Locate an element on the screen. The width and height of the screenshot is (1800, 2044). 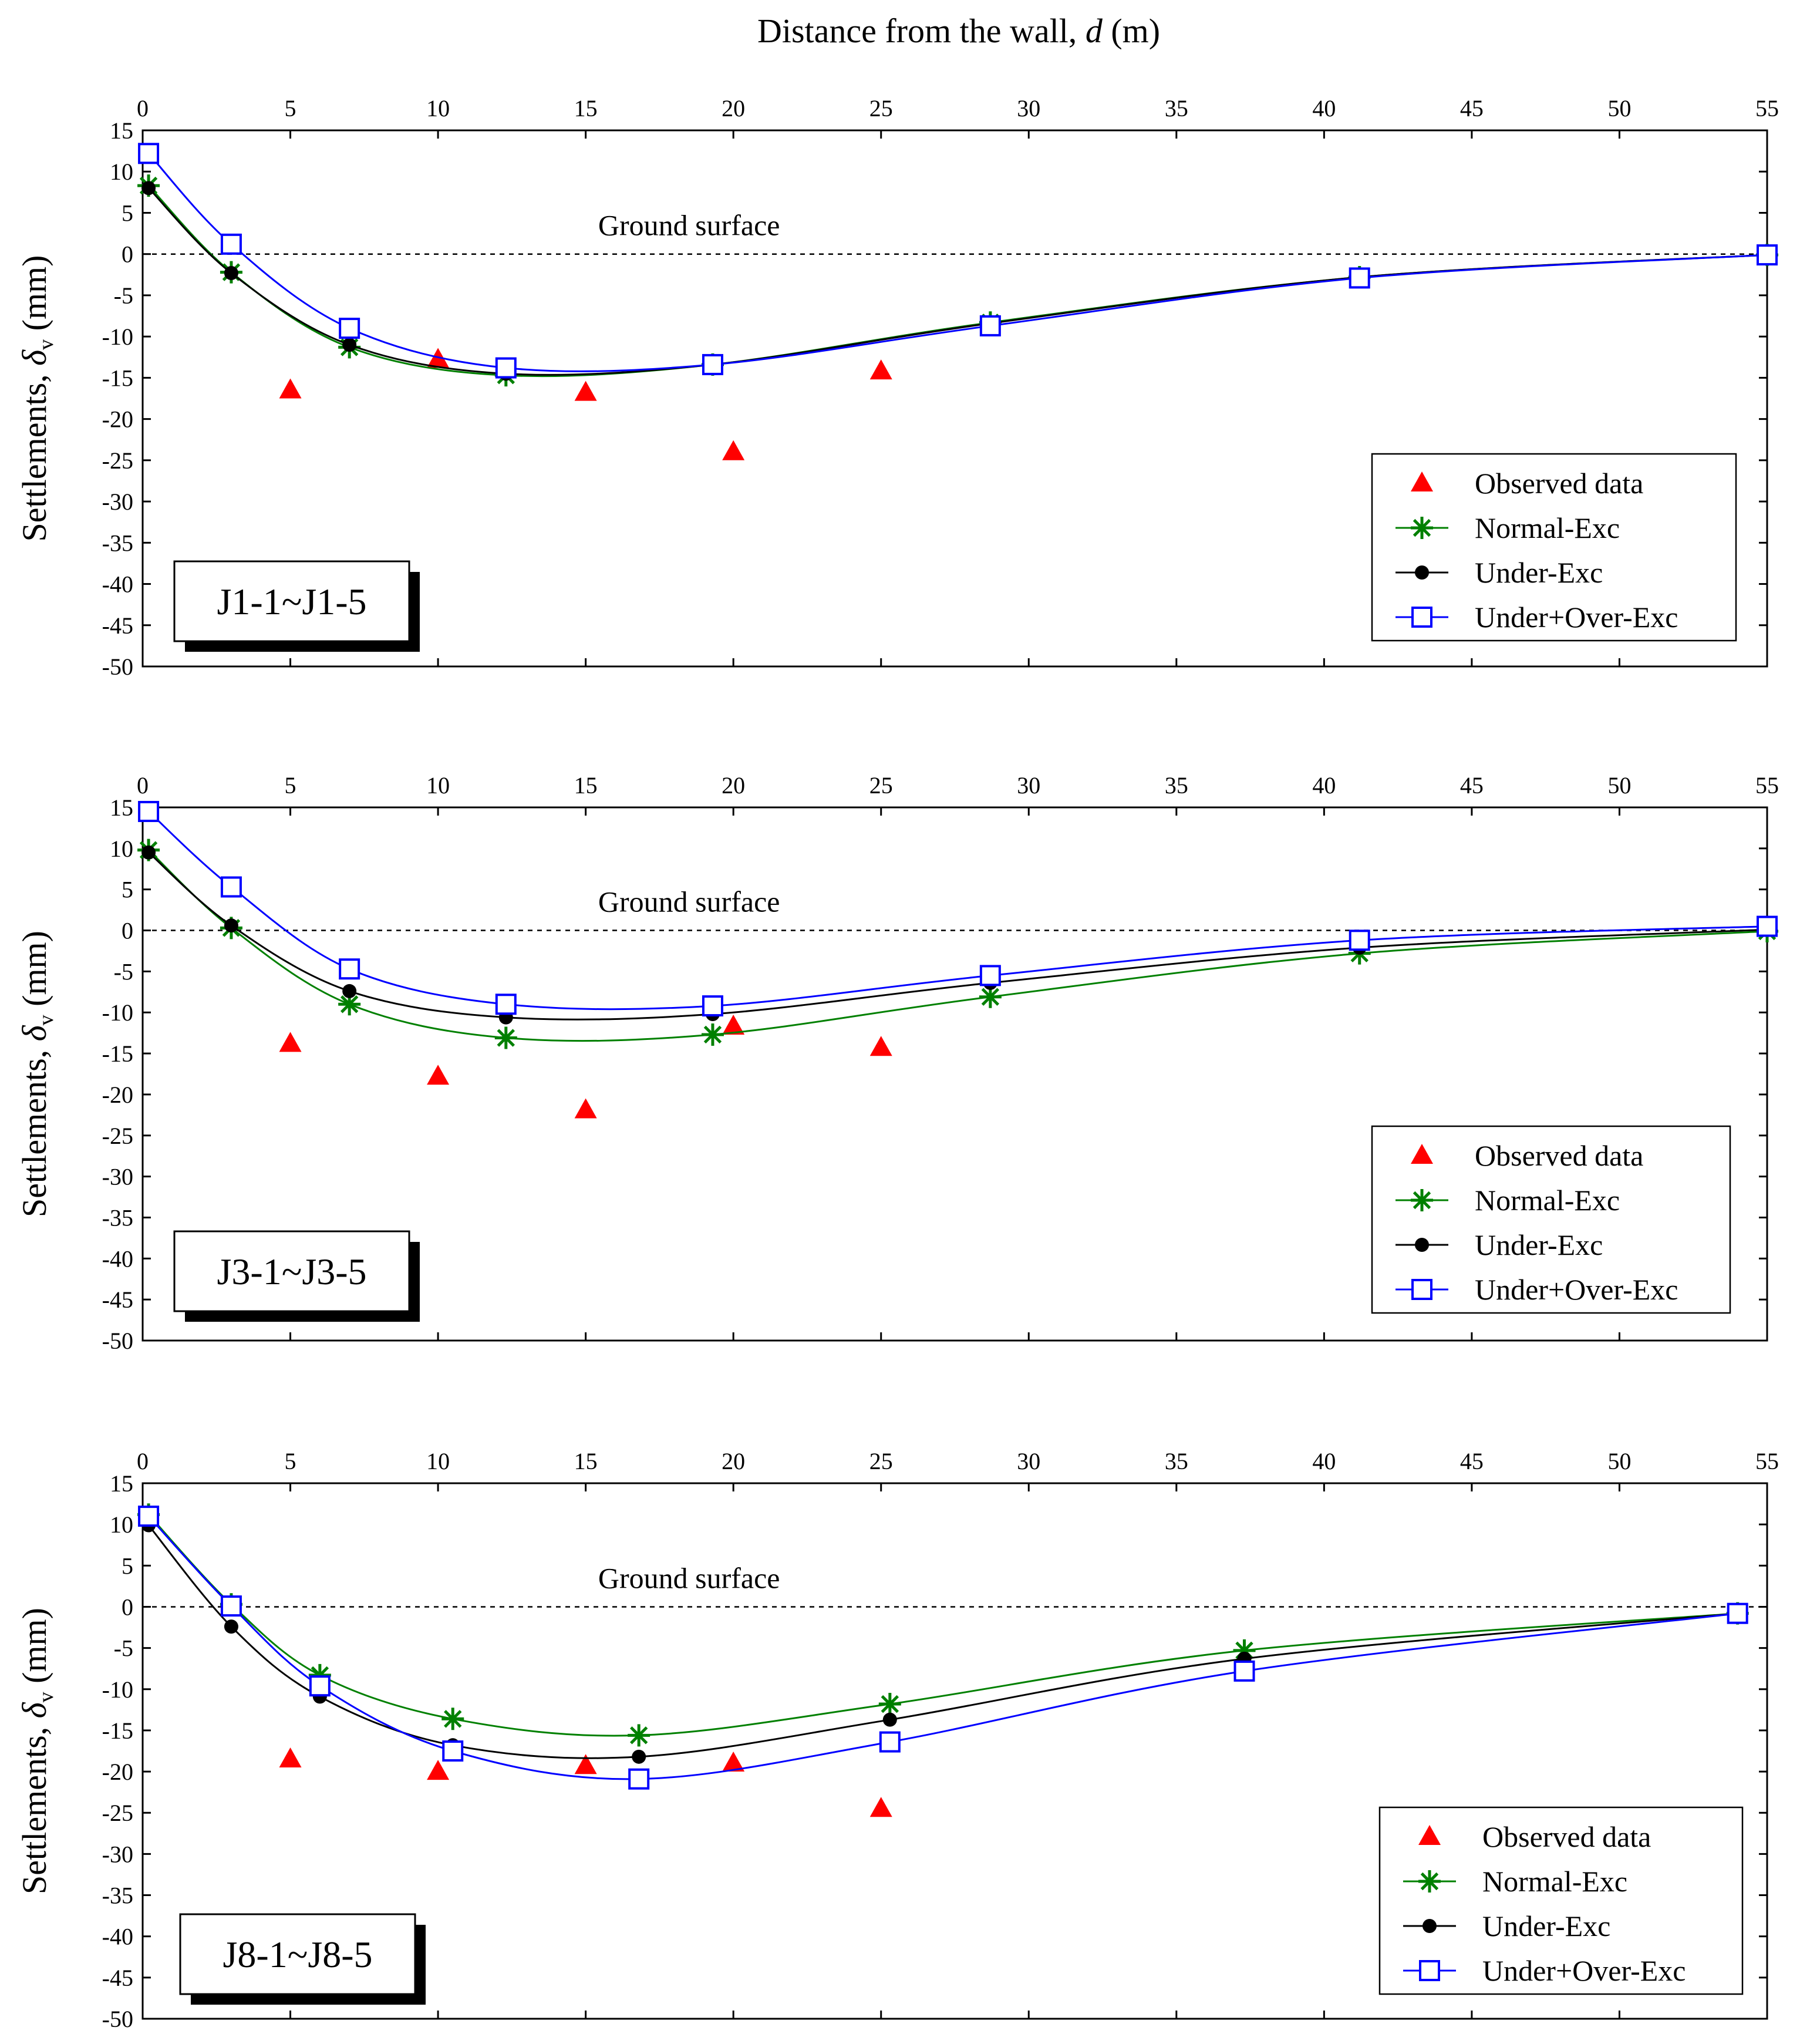
x-tick-label: 45 is located at coordinates (1472, 108).